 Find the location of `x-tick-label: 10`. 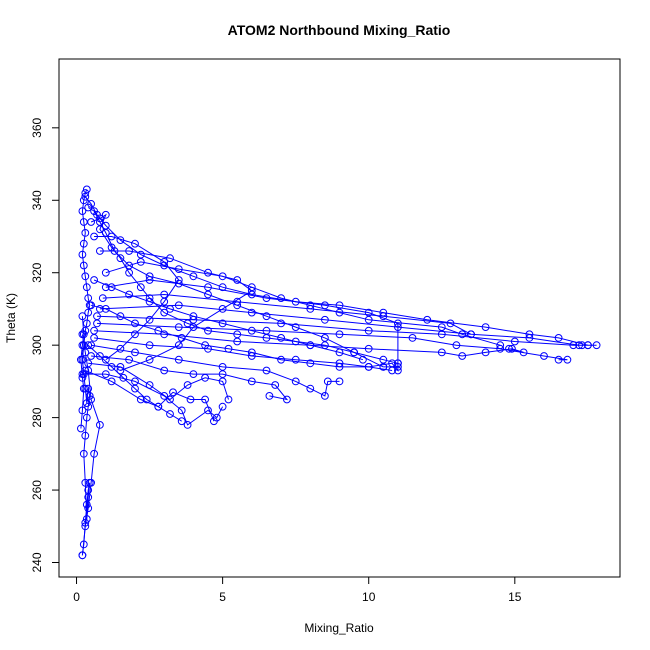

x-tick-label: 10 is located at coordinates (369, 597).